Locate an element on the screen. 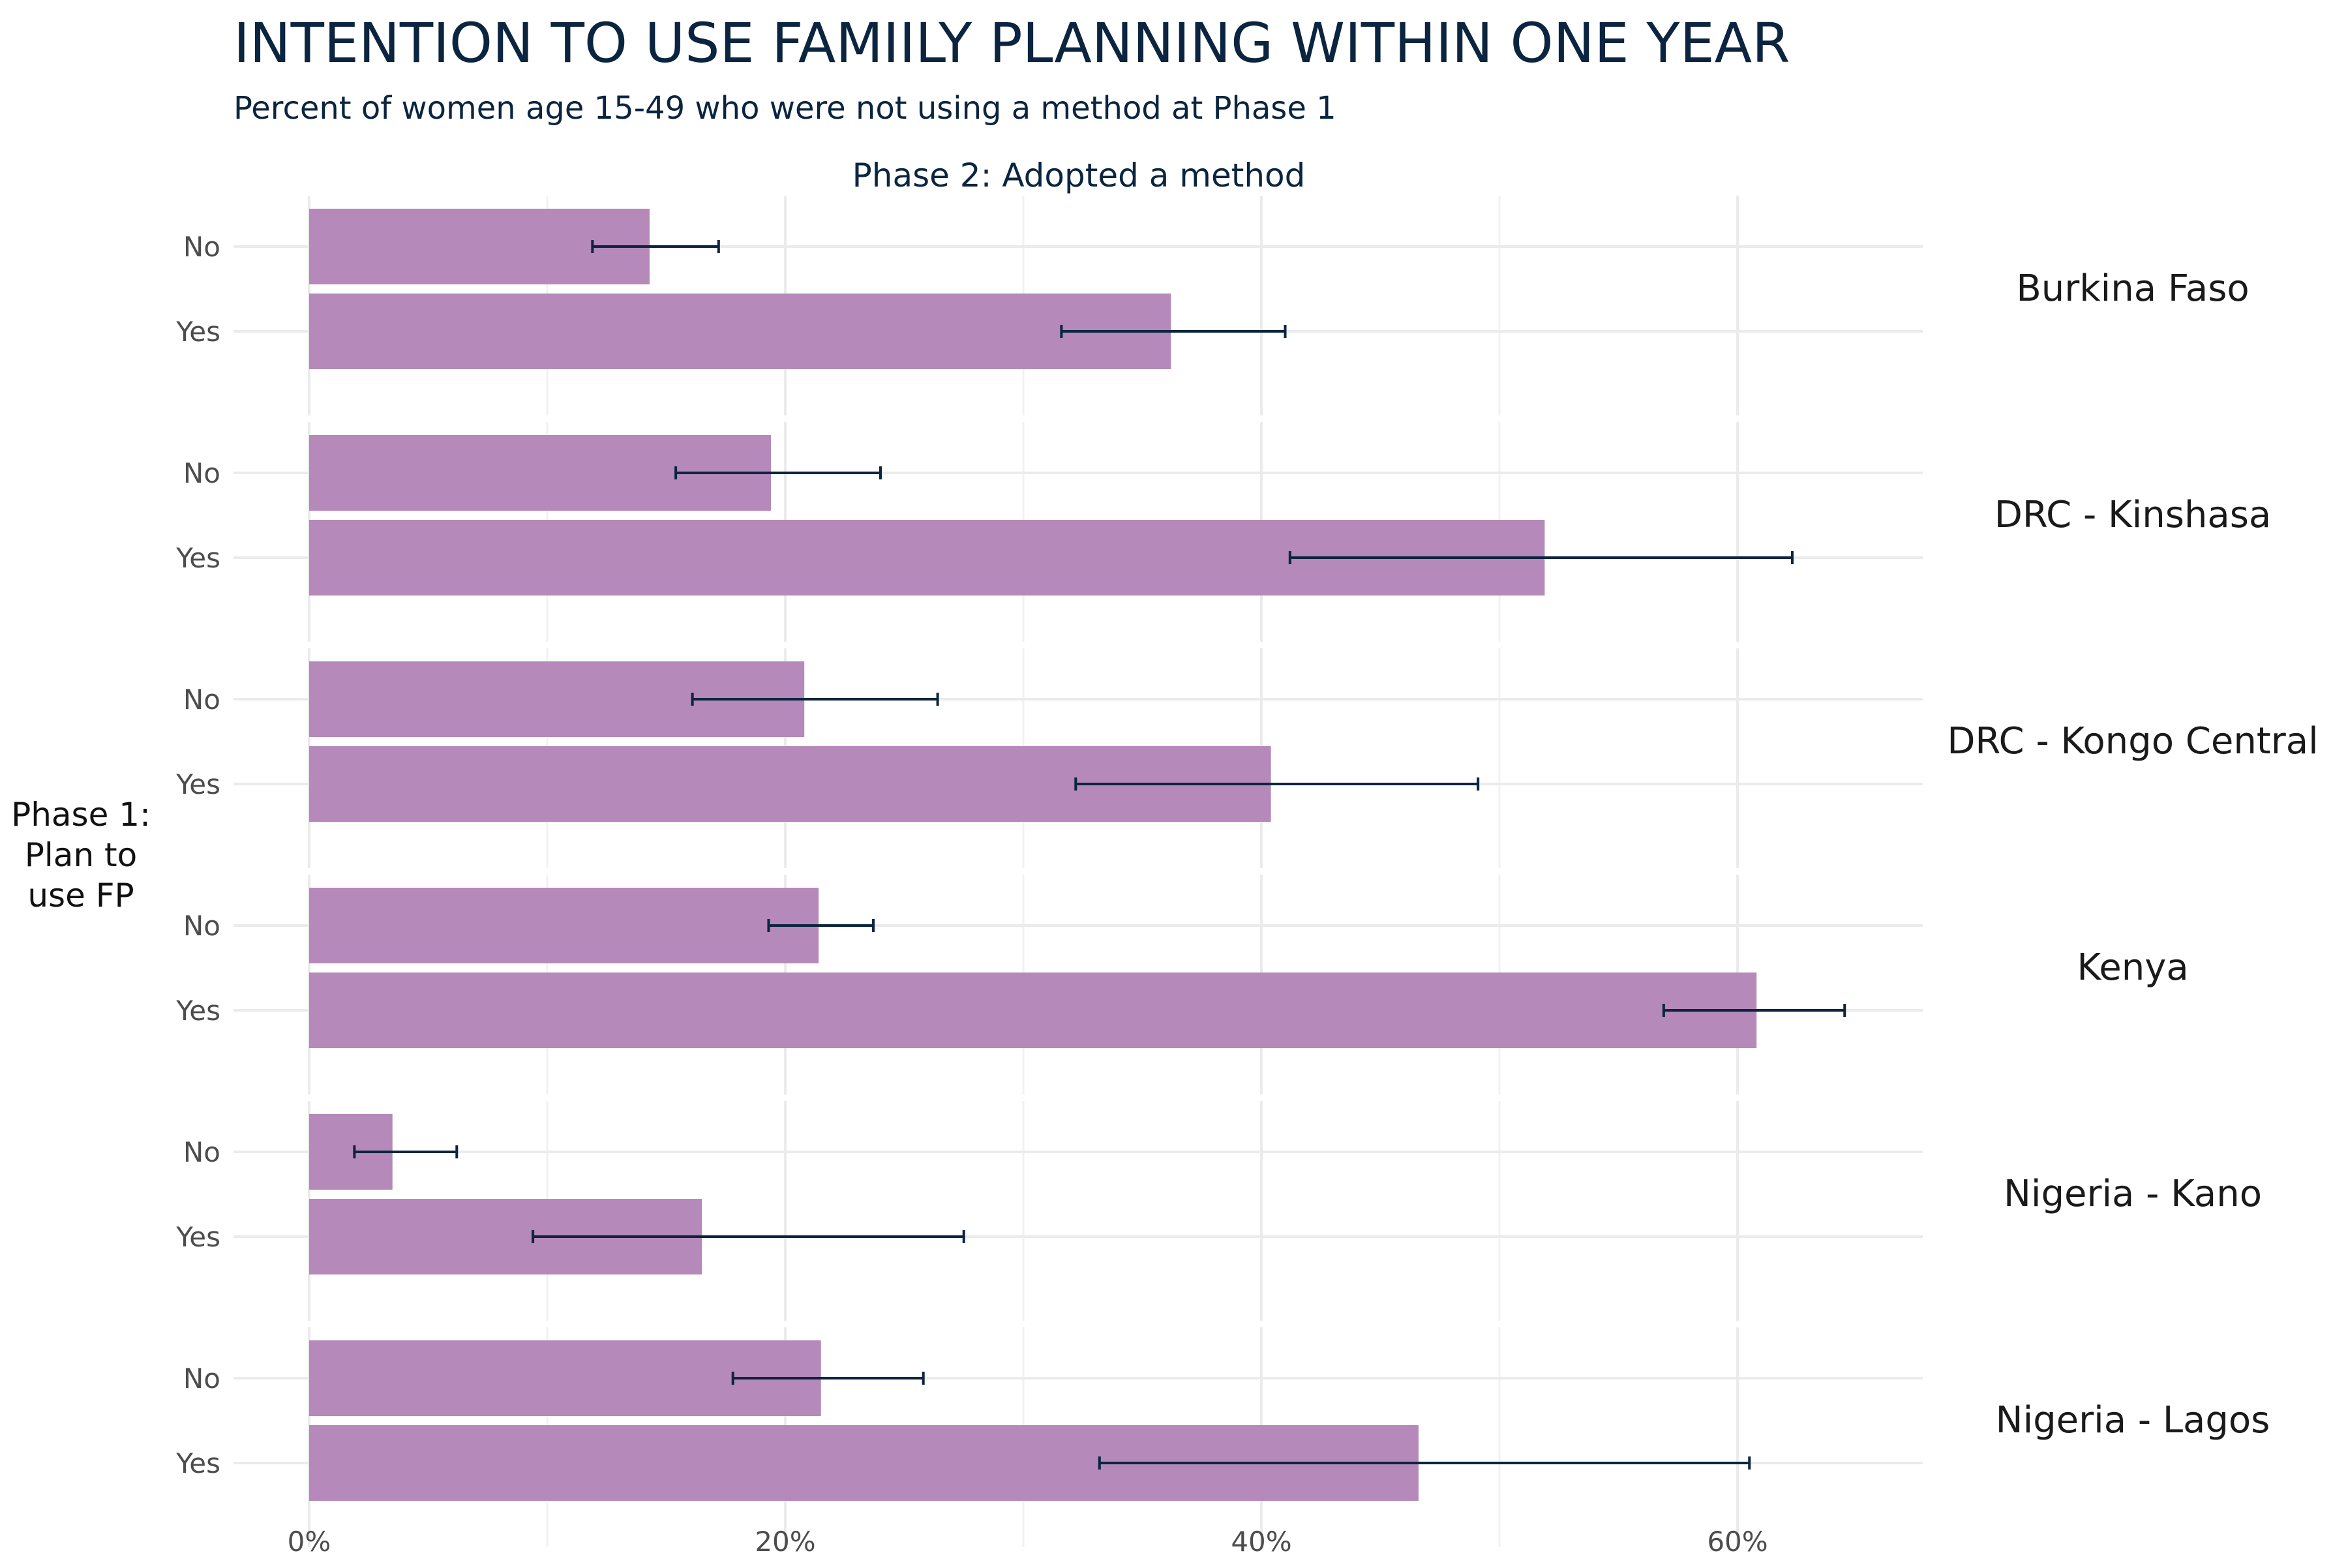 This screenshot has height=1568, width=2348. y-axis-title-line: Plan to is located at coordinates (81, 855).